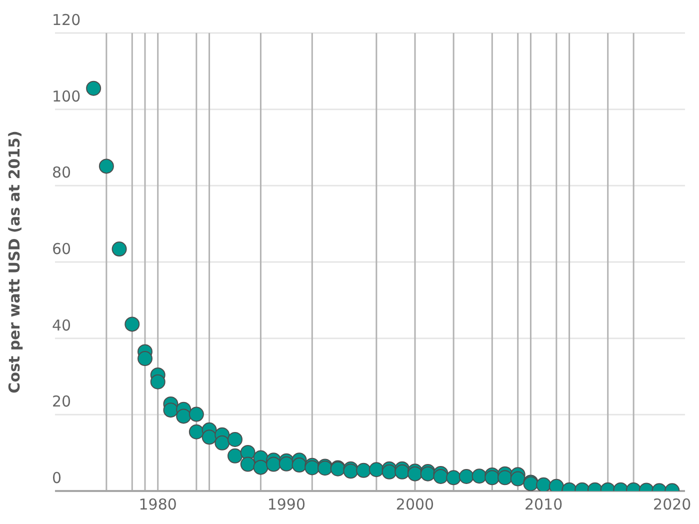 The width and height of the screenshot is (699, 524). I want to click on x-tick-label: 2000, so click(415, 505).